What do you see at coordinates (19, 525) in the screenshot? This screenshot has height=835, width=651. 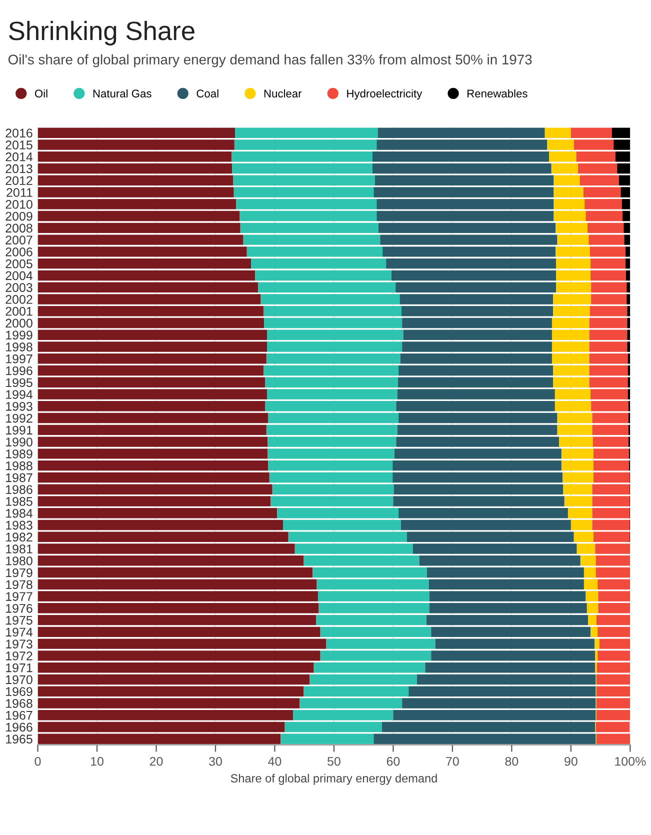 I see `y-tick-label: 1983` at bounding box center [19, 525].